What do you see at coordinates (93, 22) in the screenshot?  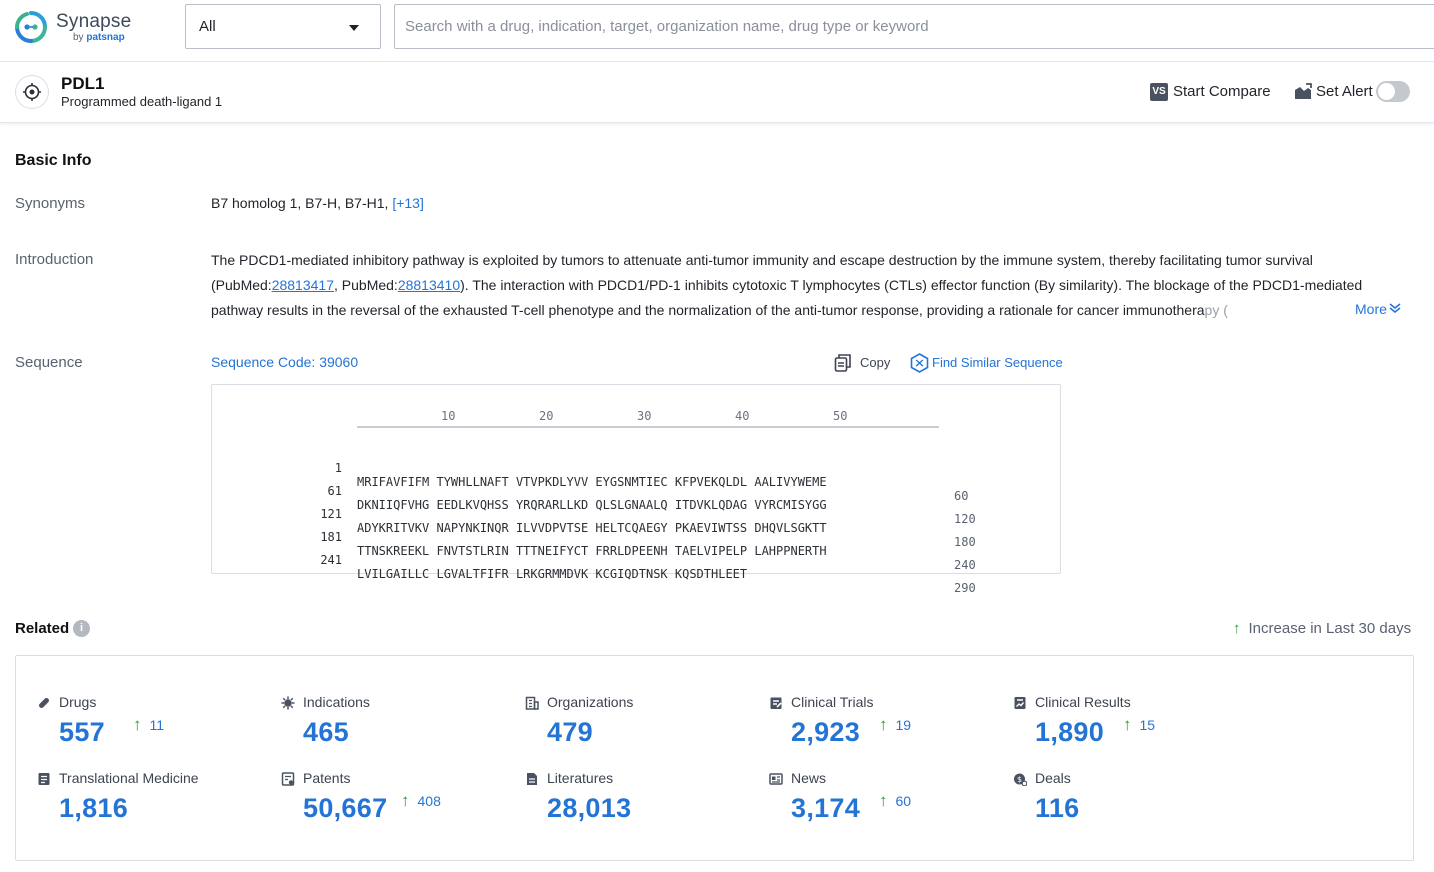 I see `brand-name: Synapse` at bounding box center [93, 22].